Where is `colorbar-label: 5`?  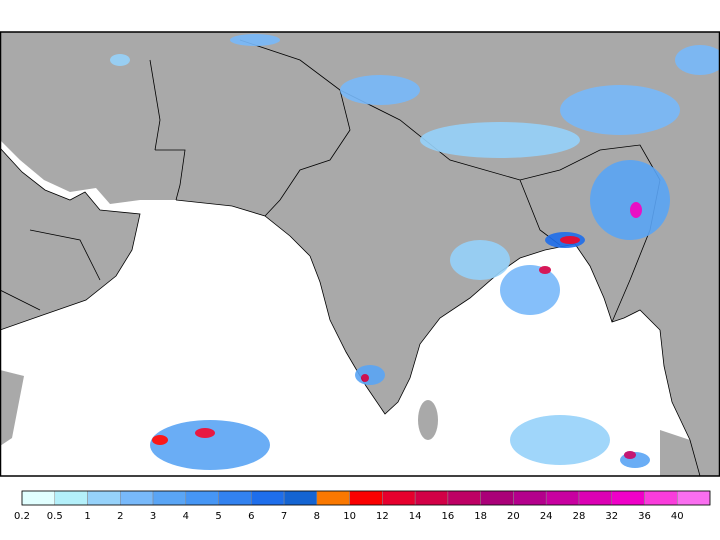
colorbar-label: 5 is located at coordinates (218, 516).